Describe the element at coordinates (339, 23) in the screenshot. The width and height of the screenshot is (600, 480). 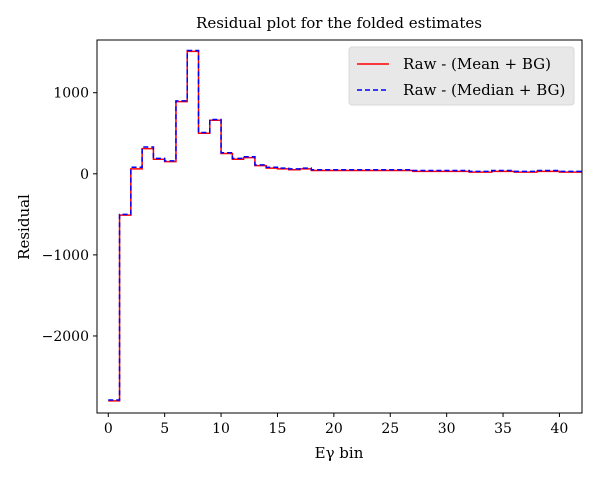
I see `chart-title: Residual plot for the folded estimates` at that location.